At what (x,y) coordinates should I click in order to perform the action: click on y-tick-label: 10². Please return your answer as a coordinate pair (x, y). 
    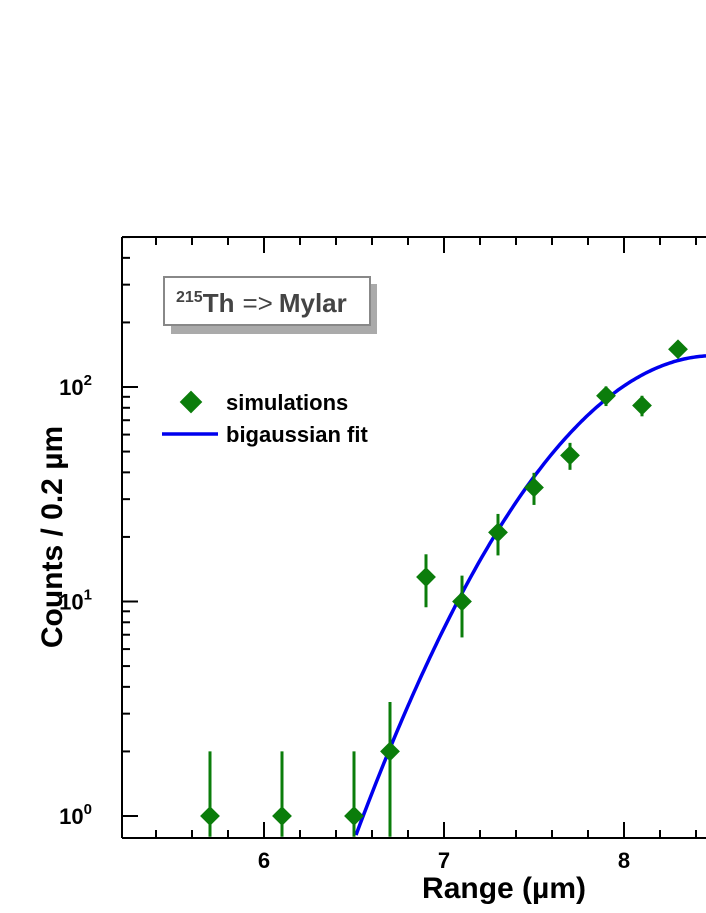
    Looking at the image, I should click on (75, 386).